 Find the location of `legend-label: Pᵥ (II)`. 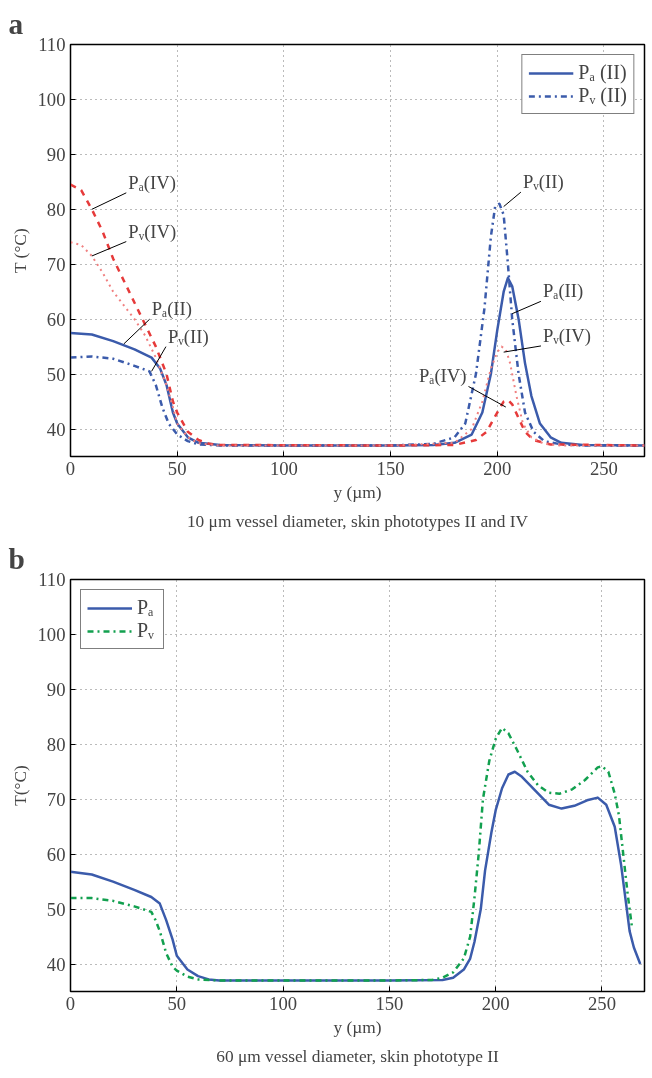

legend-label: Pᵥ (II) is located at coordinates (602, 95).